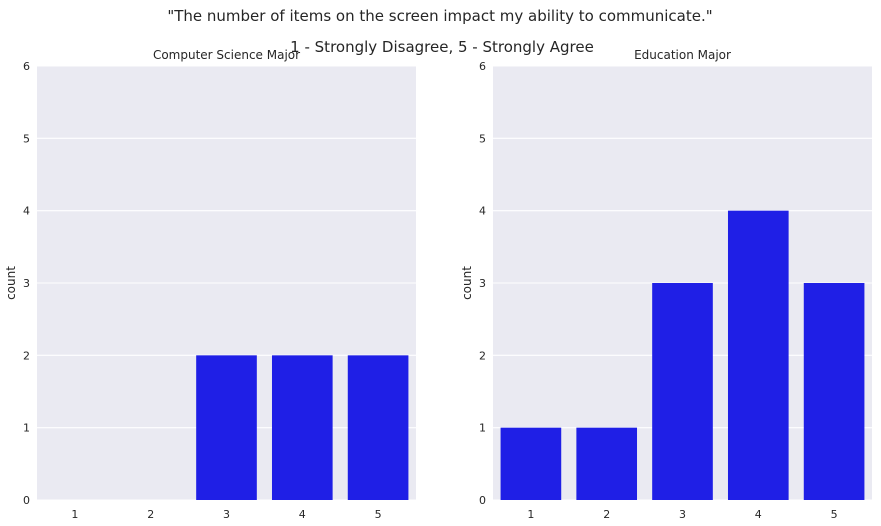 This screenshot has width=881, height=526. Describe the element at coordinates (467, 283) in the screenshot. I see `y-axis-label-education: count` at that location.